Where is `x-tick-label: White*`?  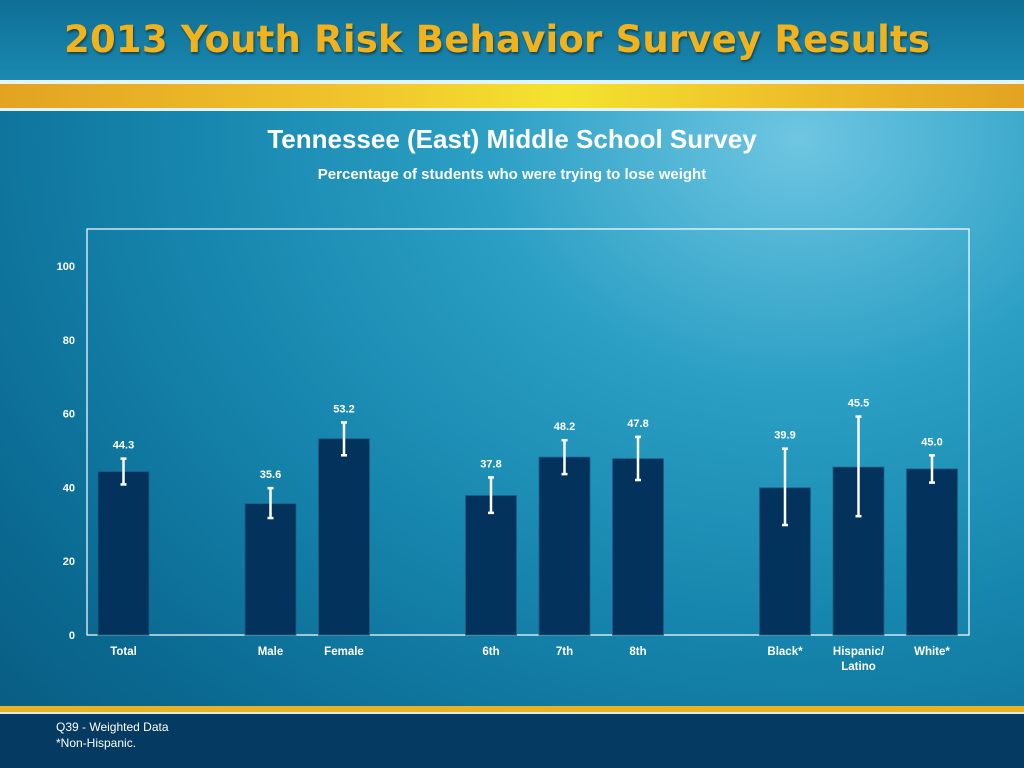 x-tick-label: White* is located at coordinates (932, 652).